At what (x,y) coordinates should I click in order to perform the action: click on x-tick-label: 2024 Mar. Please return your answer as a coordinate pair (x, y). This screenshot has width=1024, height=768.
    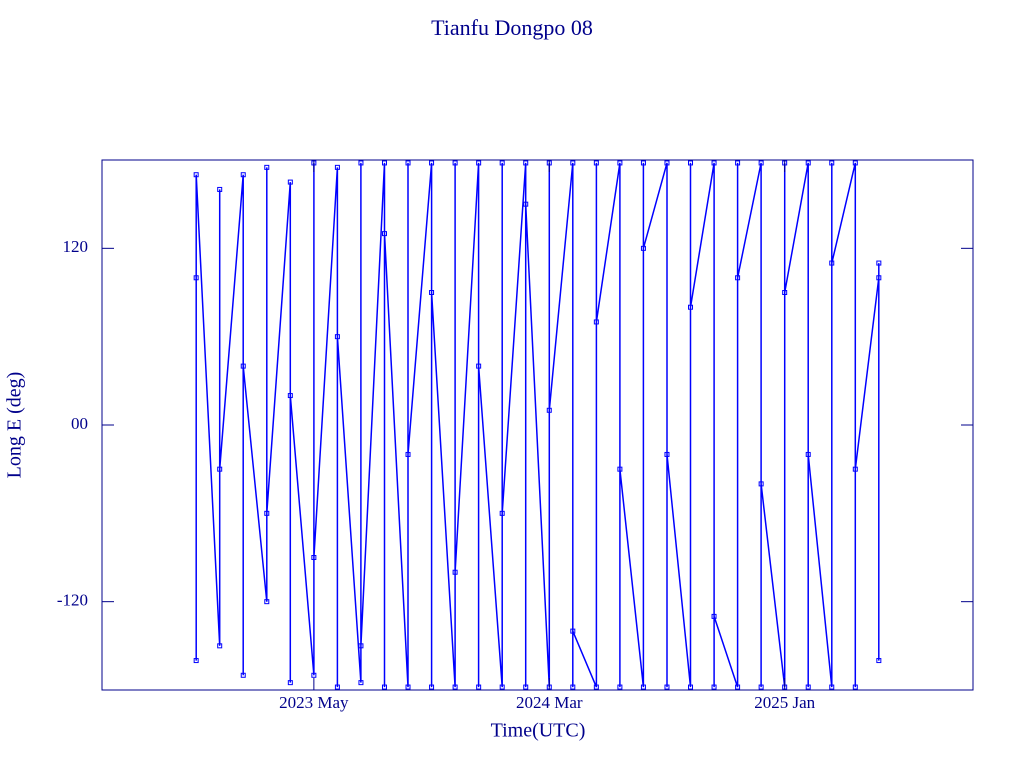
    Looking at the image, I should click on (549, 702).